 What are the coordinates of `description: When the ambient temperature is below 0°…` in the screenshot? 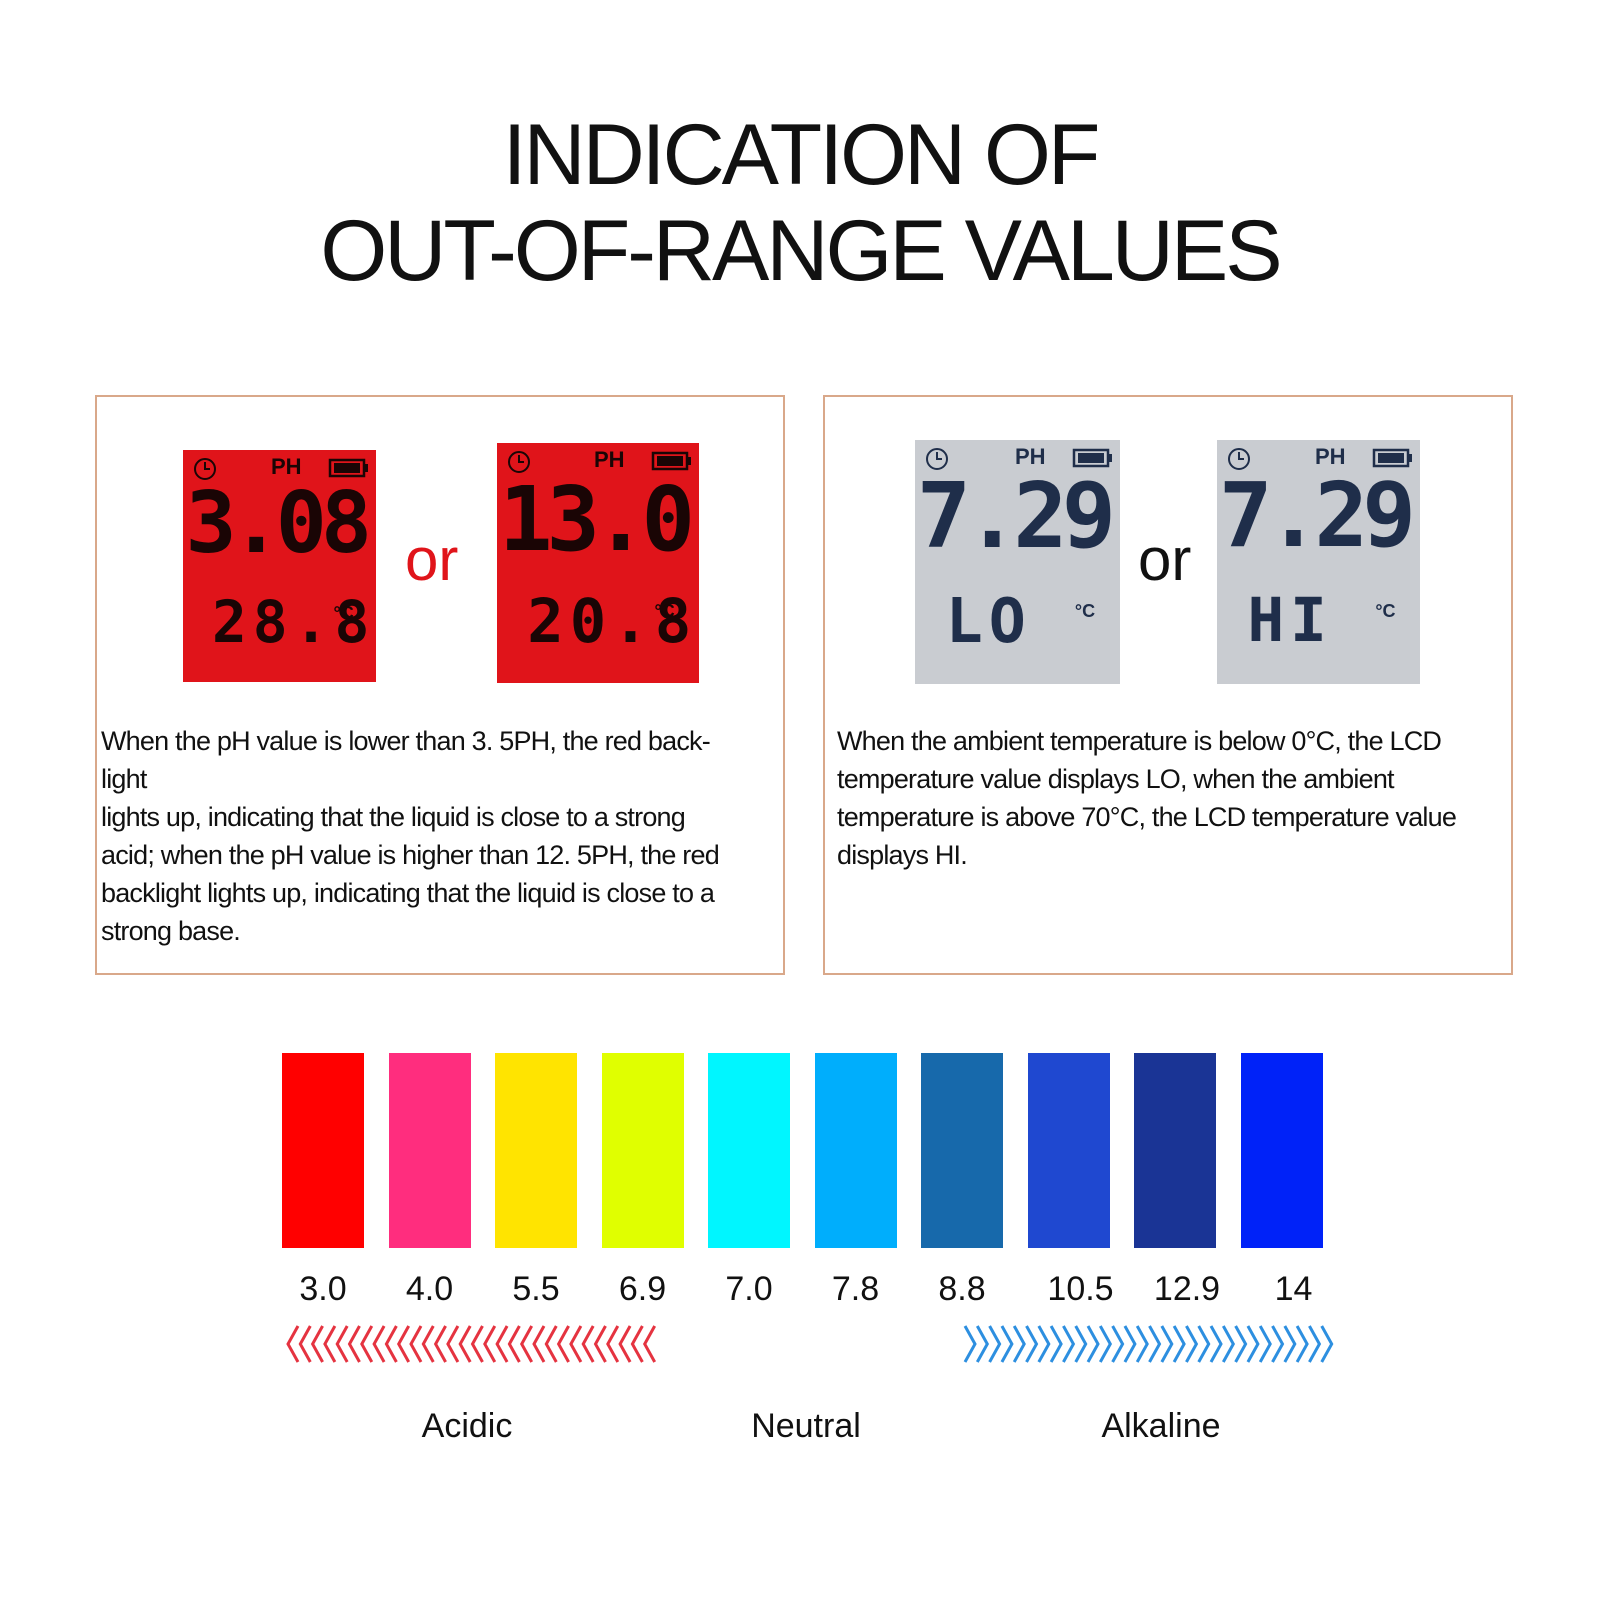 It's located at (1174, 798).